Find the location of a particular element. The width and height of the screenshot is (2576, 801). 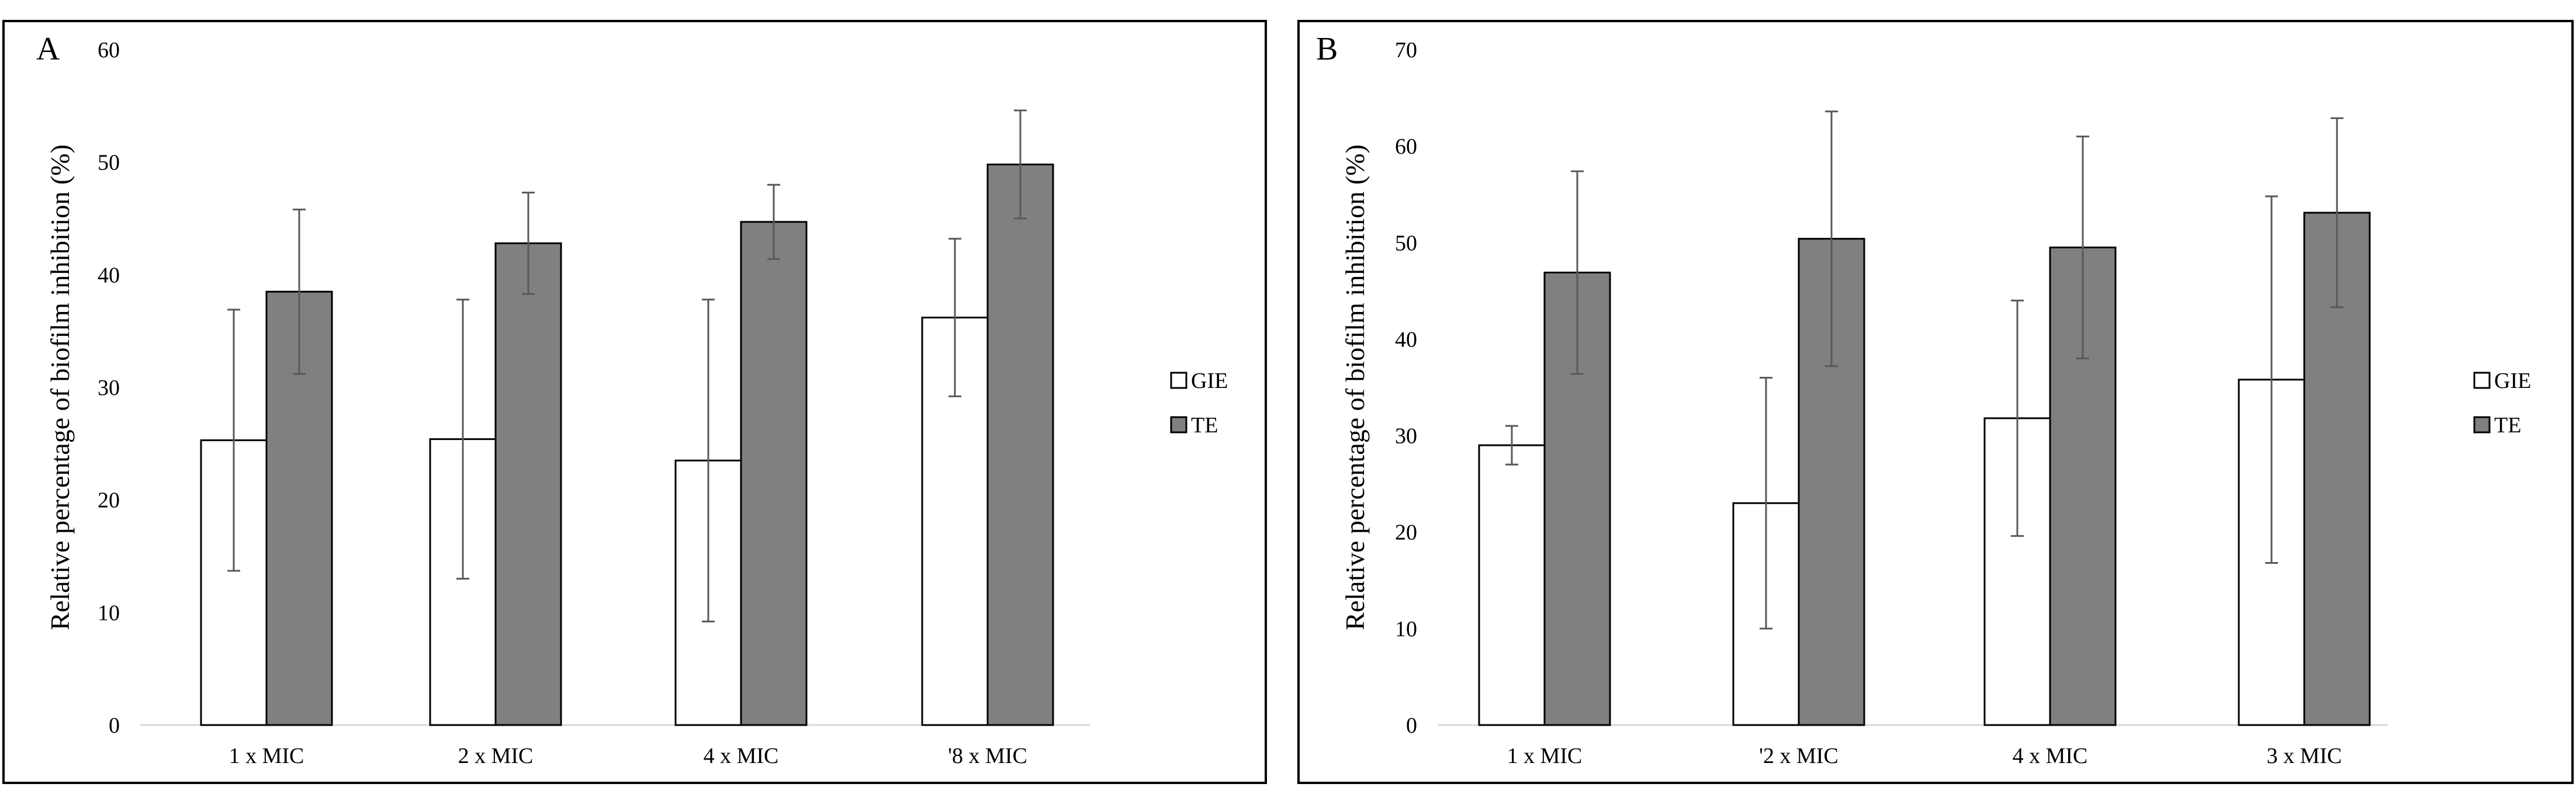

panel-b-ytick: 10 is located at coordinates (1406, 629).